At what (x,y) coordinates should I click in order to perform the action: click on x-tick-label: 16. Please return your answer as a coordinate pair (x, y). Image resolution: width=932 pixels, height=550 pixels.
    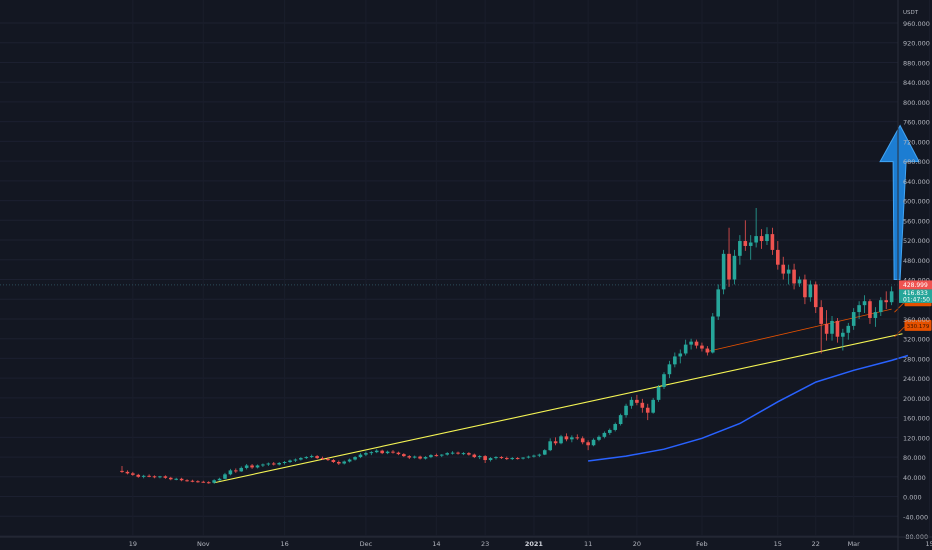
    Looking at the image, I should click on (284, 544).